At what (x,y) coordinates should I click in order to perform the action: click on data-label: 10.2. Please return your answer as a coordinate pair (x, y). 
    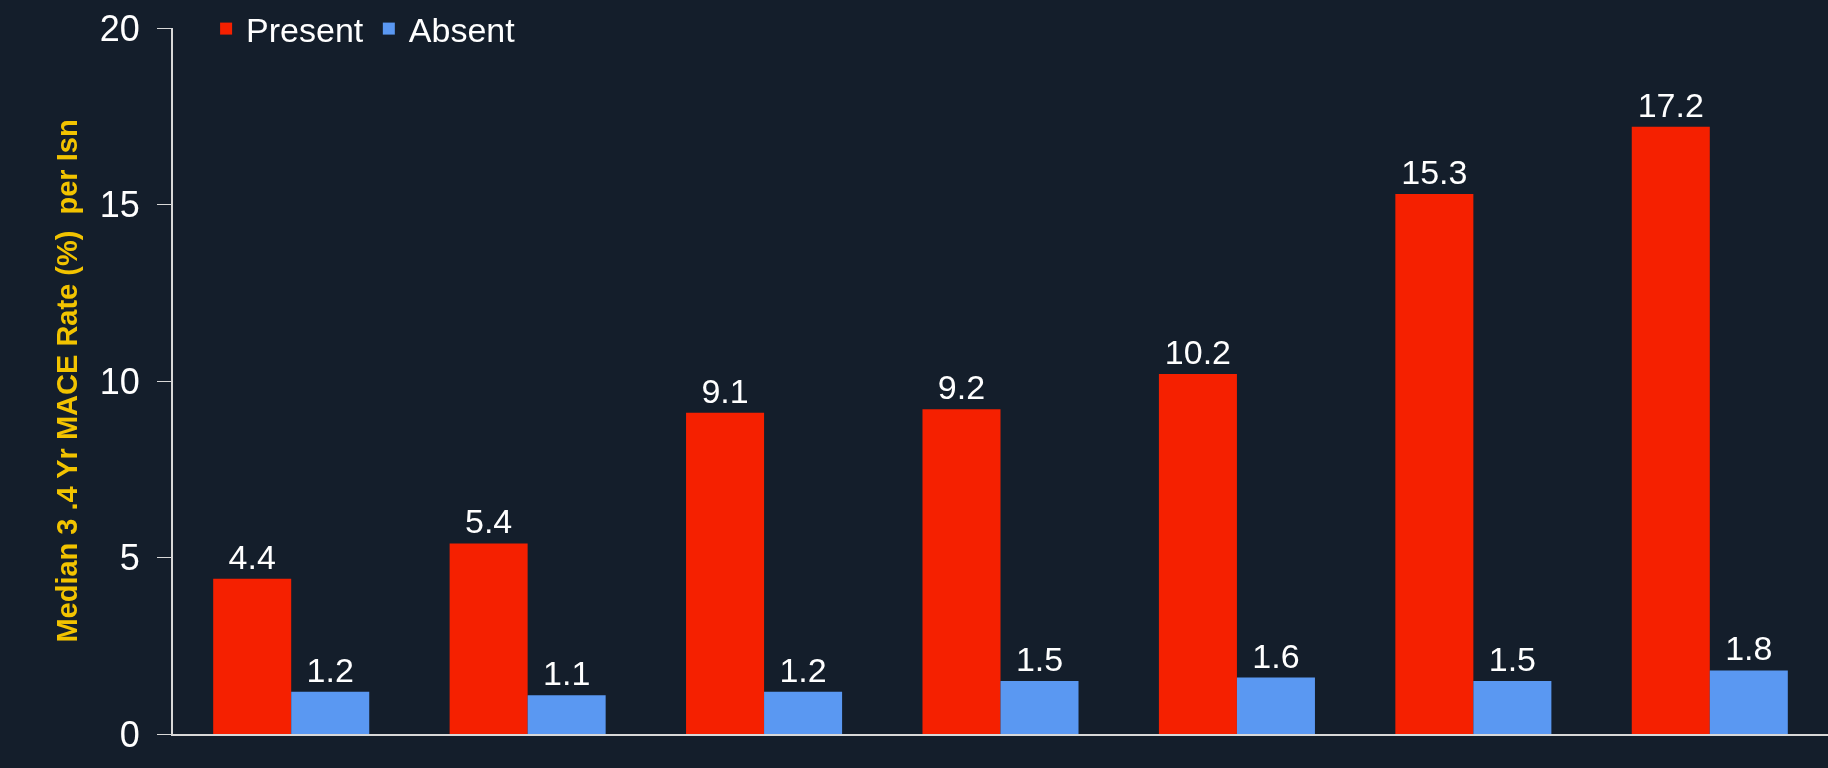
    Looking at the image, I should click on (1198, 351).